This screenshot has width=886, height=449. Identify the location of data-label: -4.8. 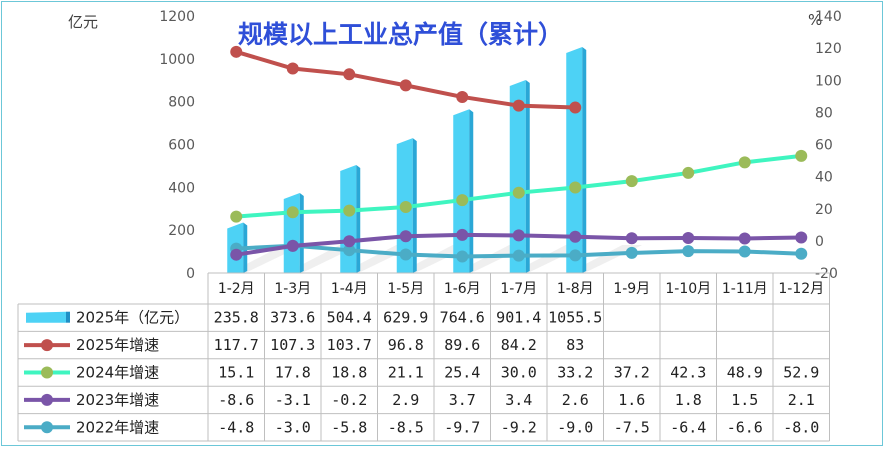
(236, 427).